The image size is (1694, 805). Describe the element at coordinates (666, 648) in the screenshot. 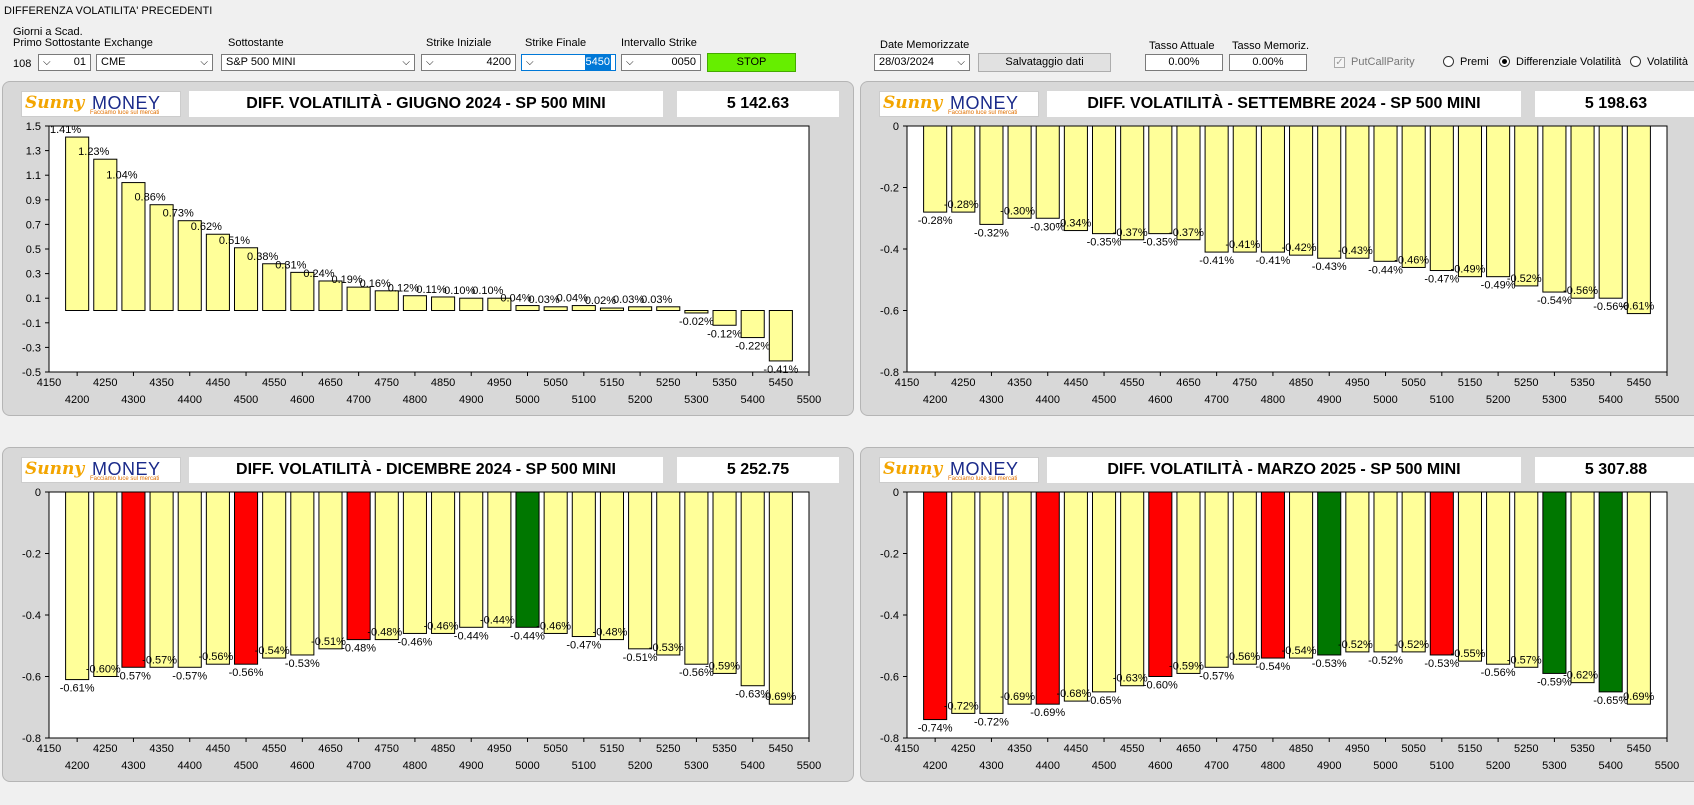

I see `data-label: -0.53%` at that location.